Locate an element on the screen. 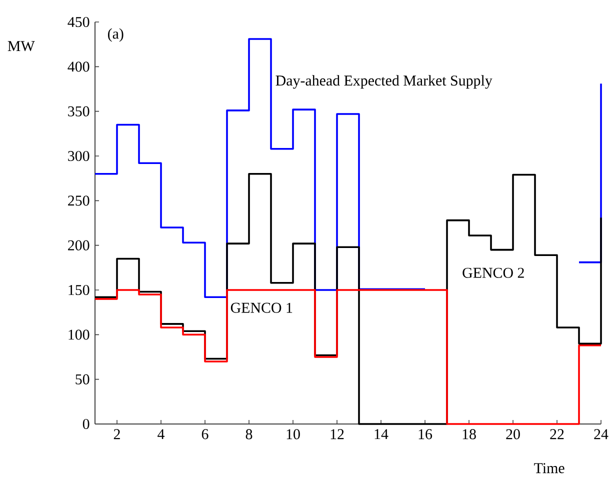 Image resolution: width=613 pixels, height=479 pixels. x-axis-title: Time is located at coordinates (549, 468).